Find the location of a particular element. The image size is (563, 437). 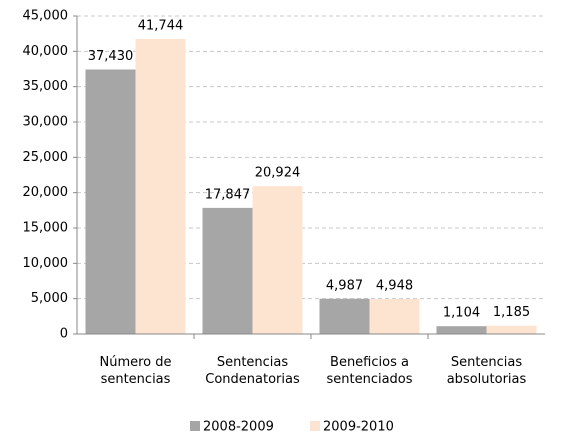

y-tick-label: 40,000 is located at coordinates (46, 51).